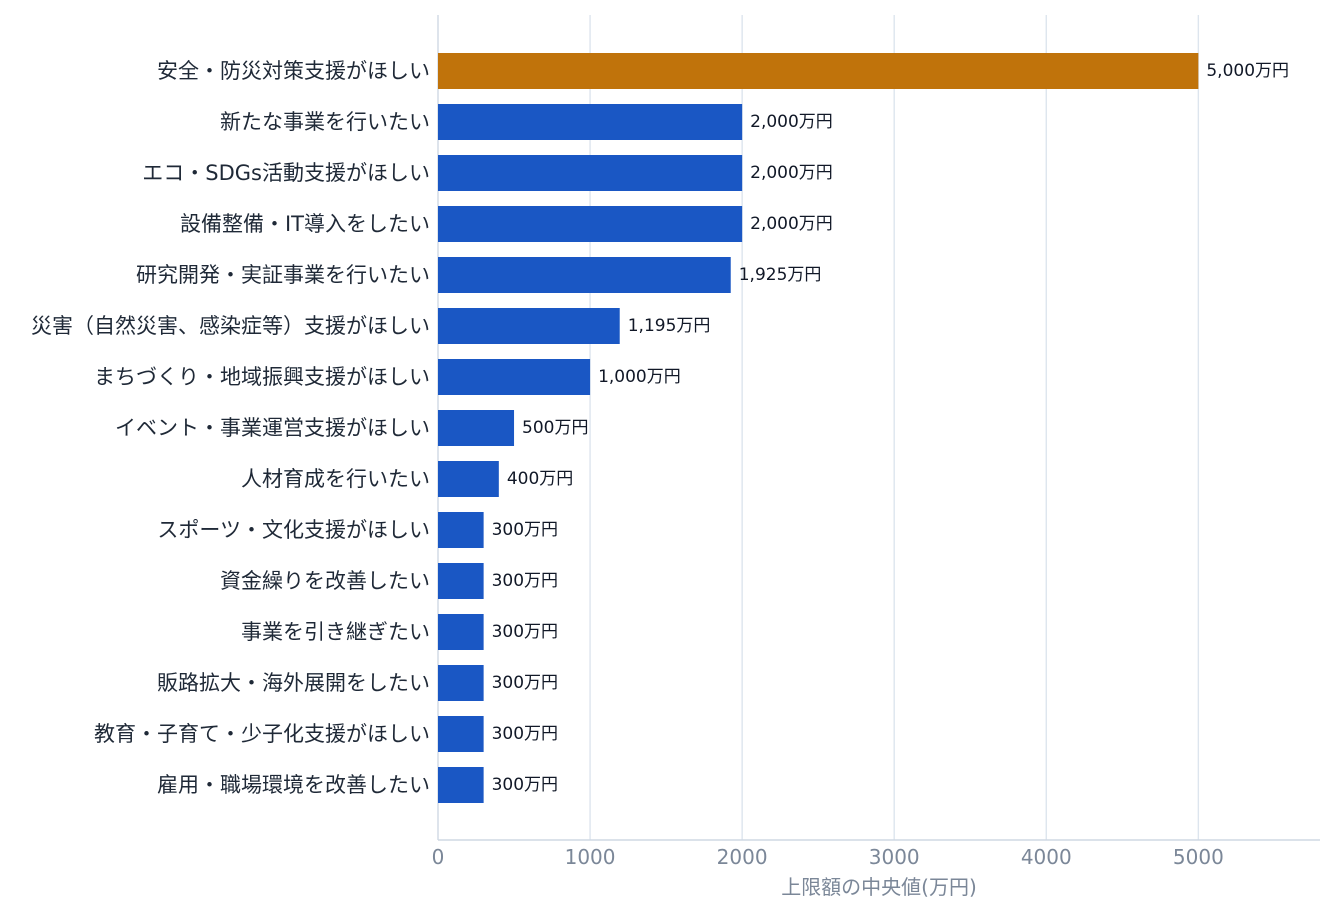 The image size is (1335, 915). What do you see at coordinates (555, 428) in the screenshot?
I see `value-label-7: 500万円` at bounding box center [555, 428].